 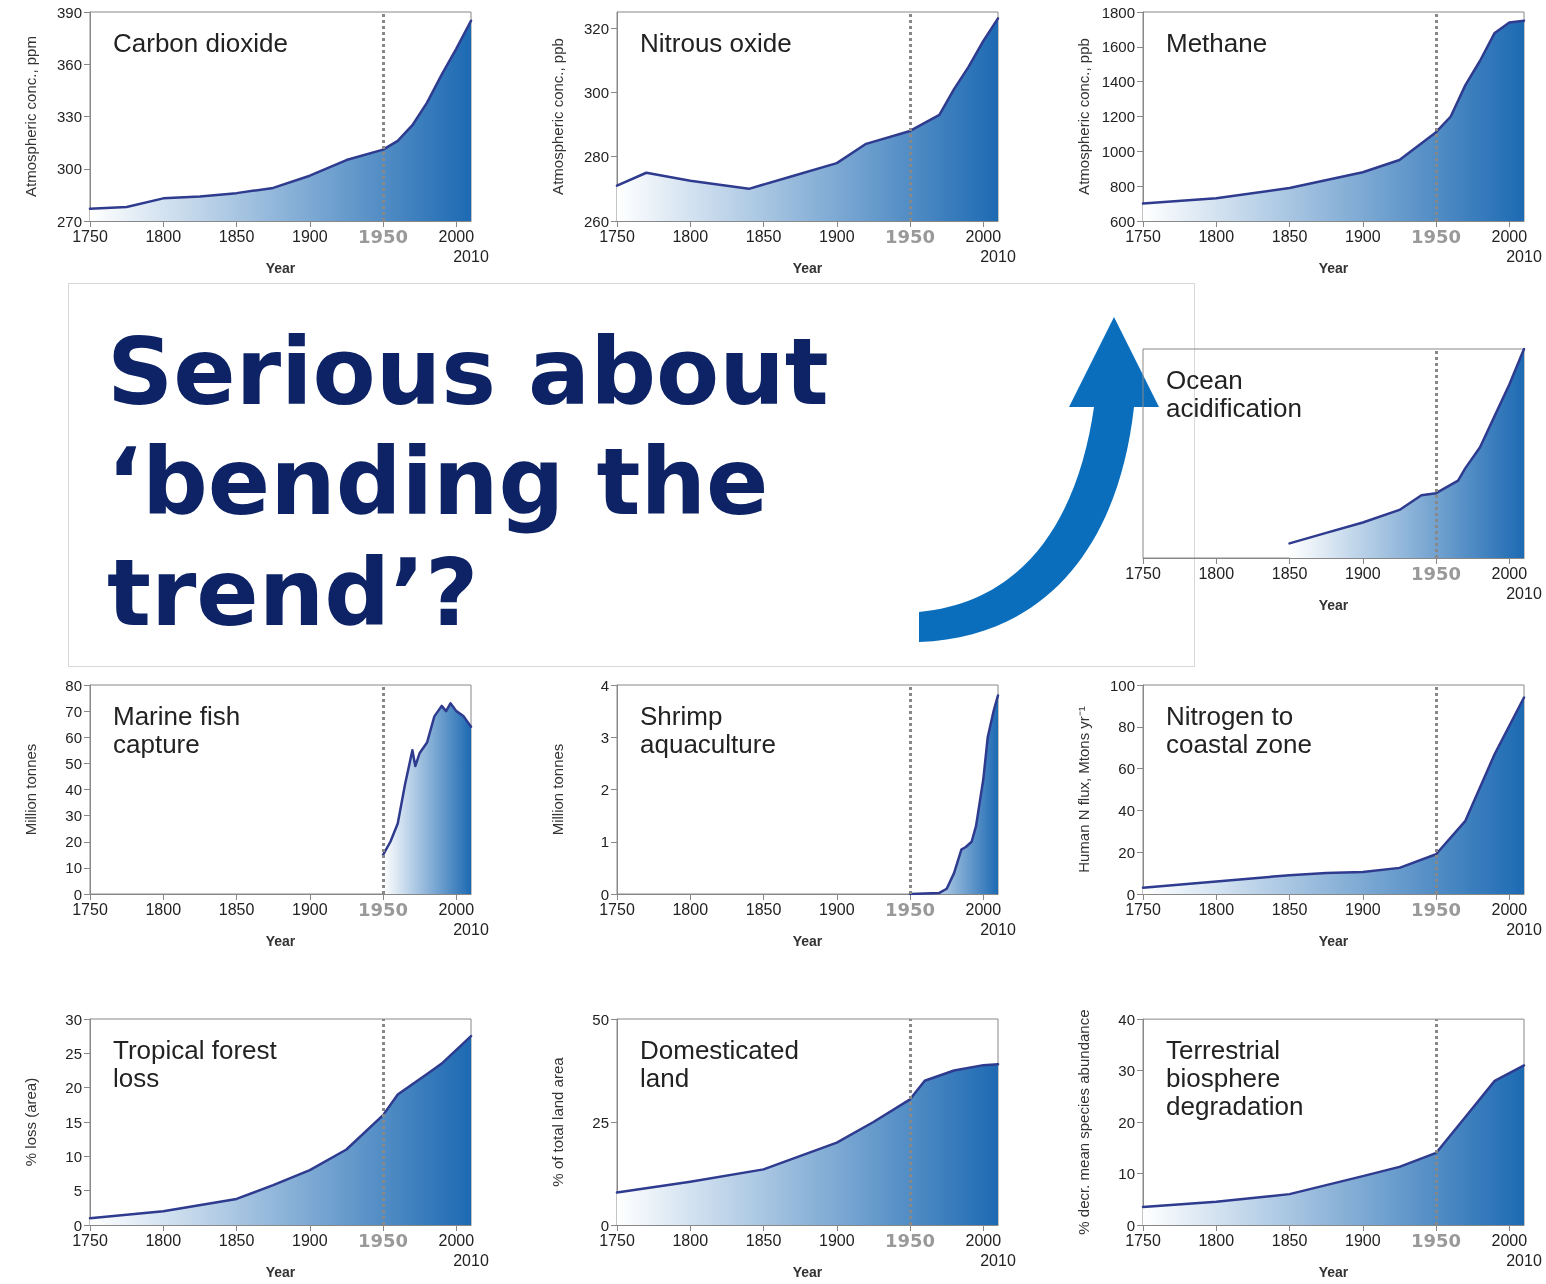 What do you see at coordinates (596, 28) in the screenshot?
I see `y-tick-label: 320` at bounding box center [596, 28].